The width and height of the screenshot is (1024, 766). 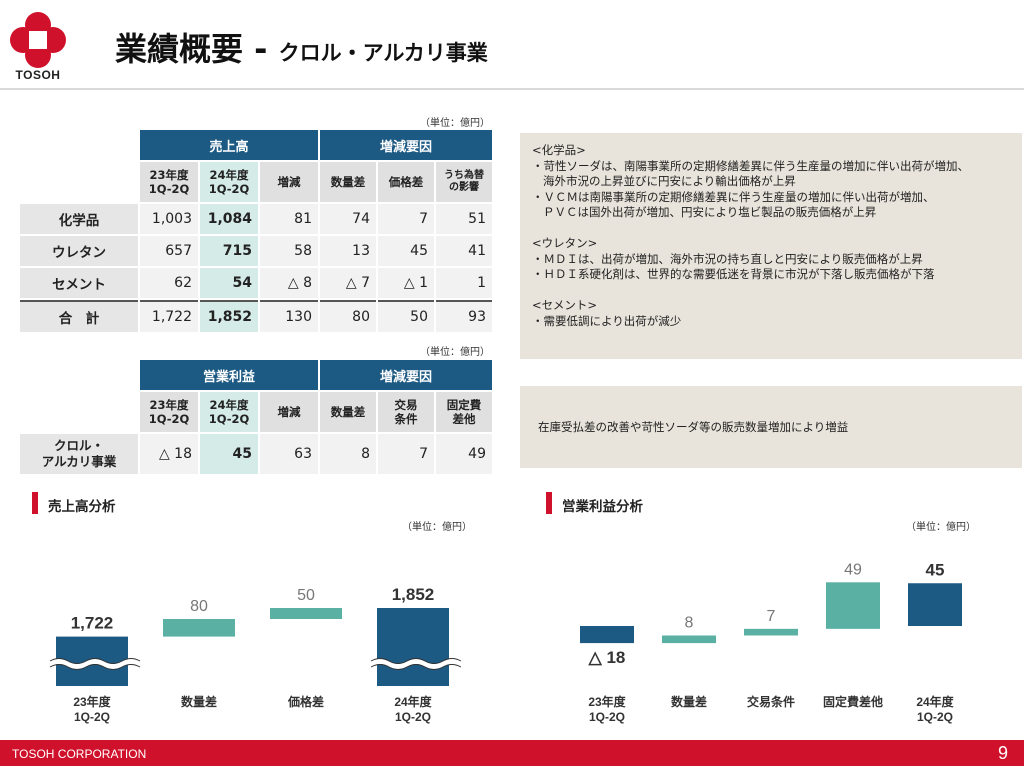 What do you see at coordinates (79, 316) in the screenshot?
I see `row-label: 合 計` at bounding box center [79, 316].